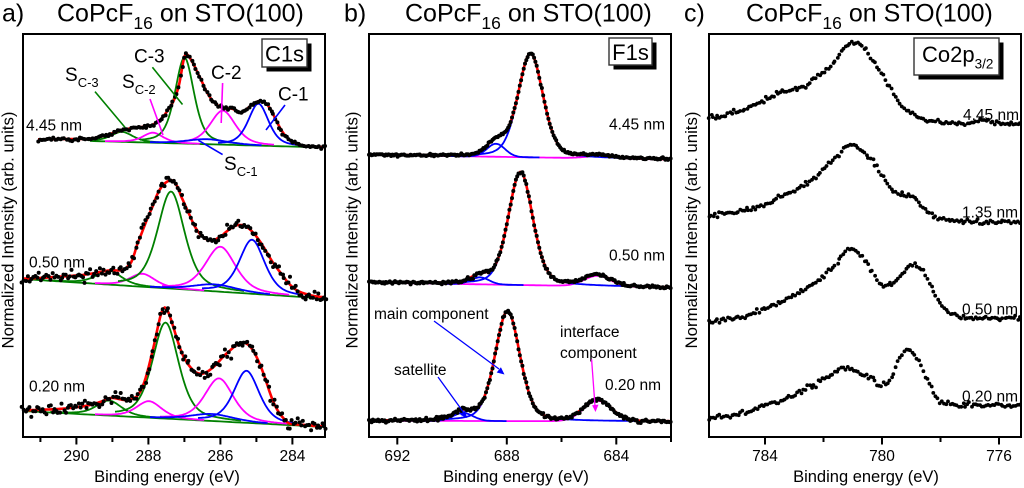  I want to click on svg-text: 284, so click(292, 456).